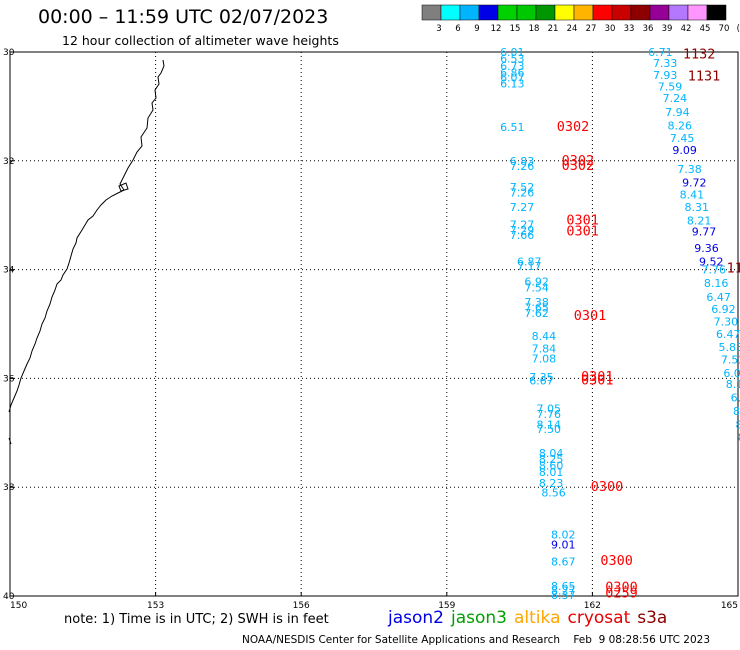  Describe the element at coordinates (551, 483) in the screenshot. I see `wave-height-point: 8.23` at that location.